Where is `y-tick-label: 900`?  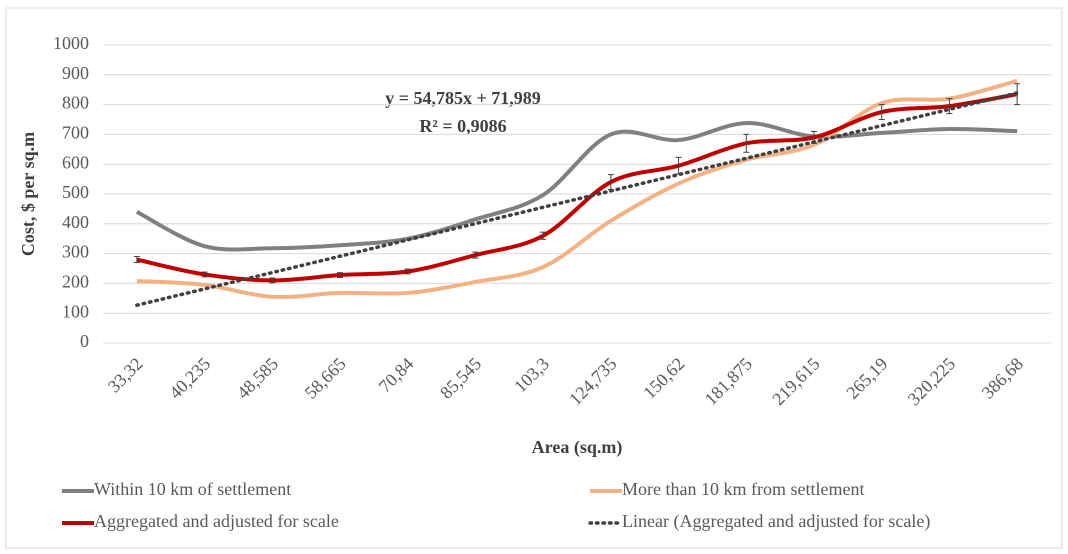
y-tick-label: 900 is located at coordinates (75, 73).